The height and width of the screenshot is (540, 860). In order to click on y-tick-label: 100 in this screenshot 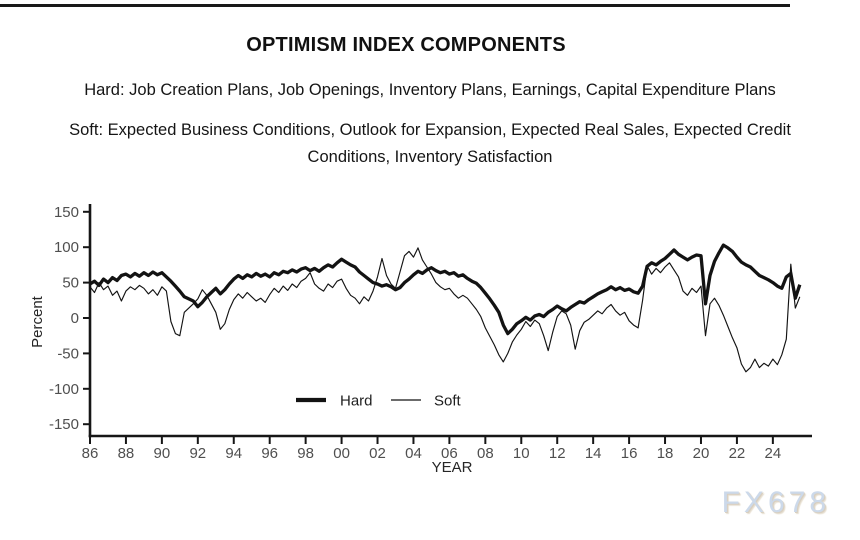, I will do `click(66, 247)`.